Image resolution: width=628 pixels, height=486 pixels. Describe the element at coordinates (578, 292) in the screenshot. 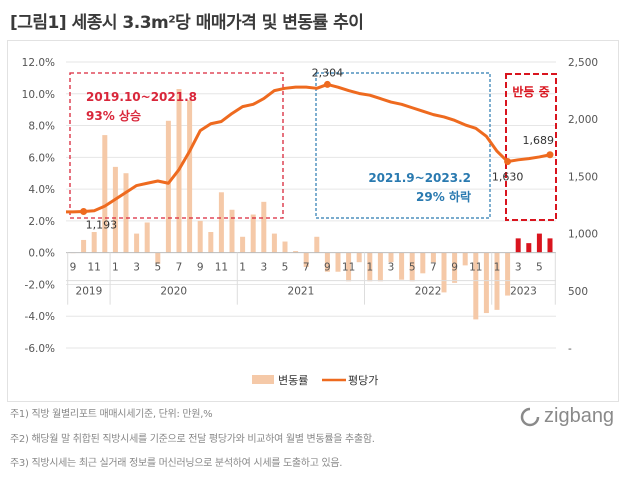

I see `right-tick-label: 500` at that location.